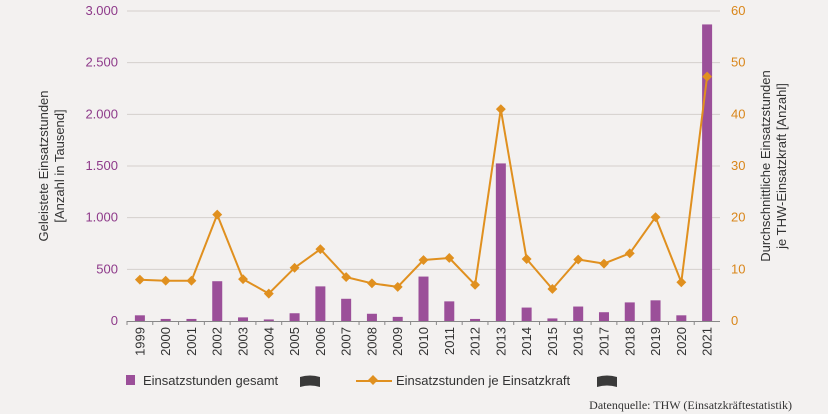 The width and height of the screenshot is (828, 414). Describe the element at coordinates (655, 217) in the screenshot. I see `line-point-2019` at that location.